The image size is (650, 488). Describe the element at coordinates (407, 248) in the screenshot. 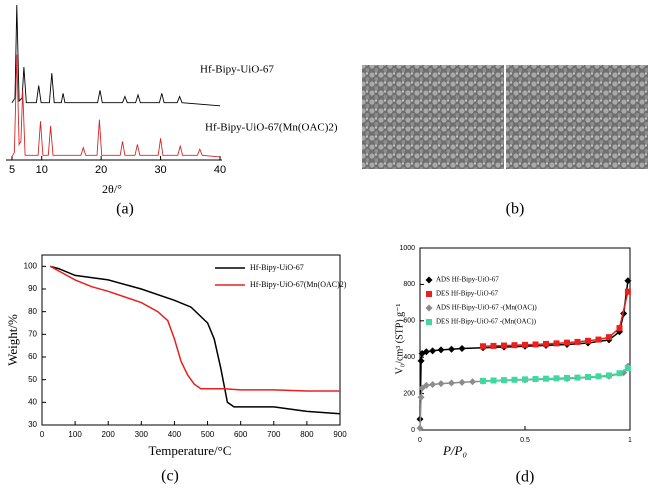

I see `y-tick-label: 1000` at that location.